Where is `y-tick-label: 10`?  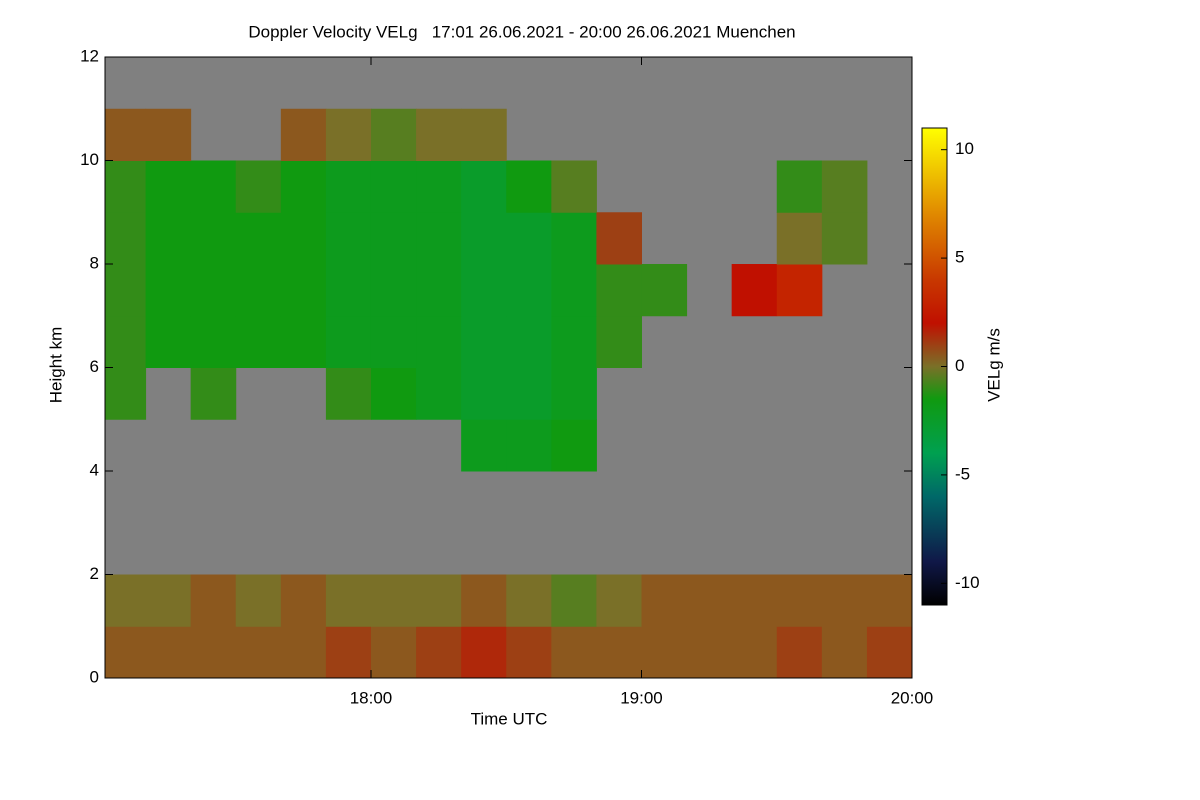
y-tick-label: 10 is located at coordinates (89, 159).